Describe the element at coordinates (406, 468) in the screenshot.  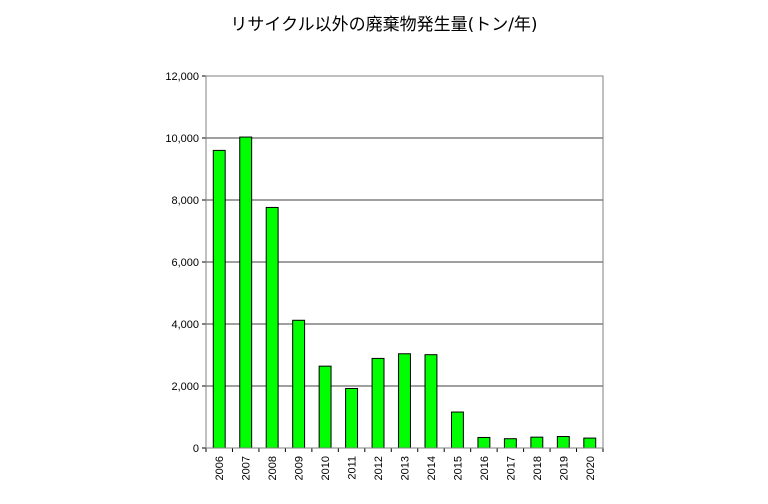
I see `x-tick-label: 2013` at that location.